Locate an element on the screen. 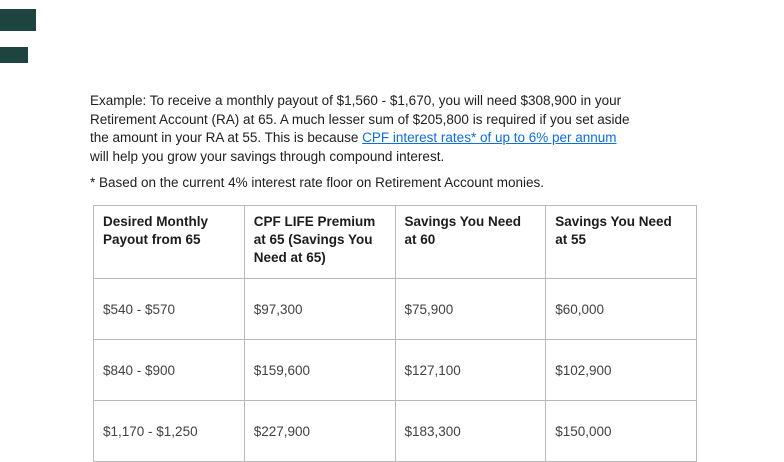 This screenshot has height=462, width=784. table-row: $540 - $570 $97,300 $75,900 $60,000 is located at coordinates (395, 309).